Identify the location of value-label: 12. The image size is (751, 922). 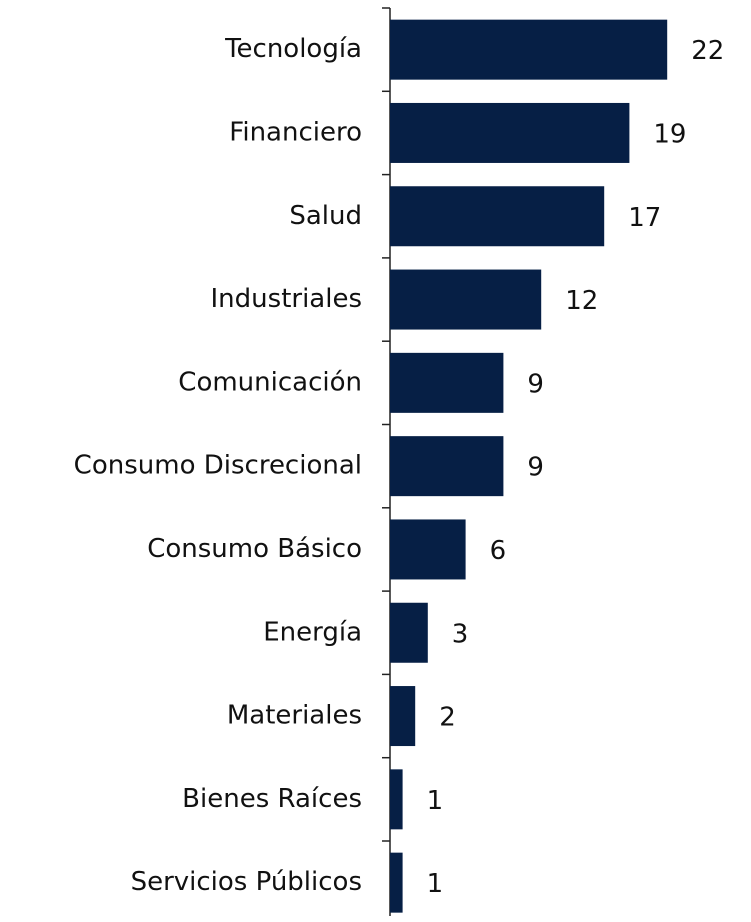
(581, 301).